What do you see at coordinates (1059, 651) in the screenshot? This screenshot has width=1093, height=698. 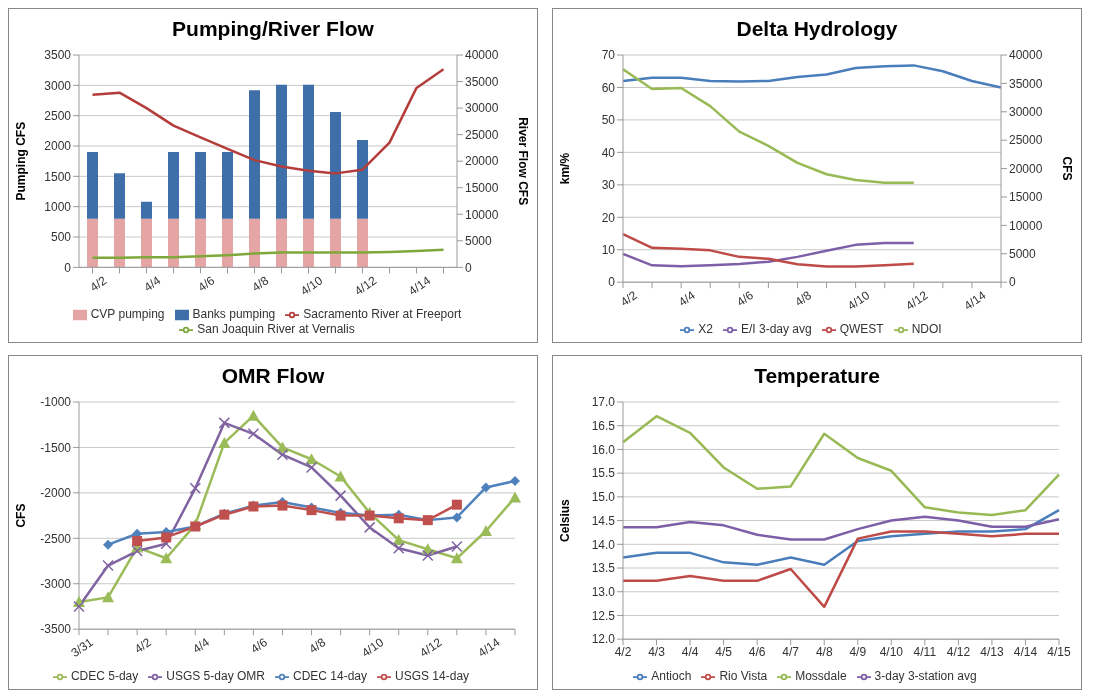 I see `x-tick-label: 4/15` at bounding box center [1059, 651].